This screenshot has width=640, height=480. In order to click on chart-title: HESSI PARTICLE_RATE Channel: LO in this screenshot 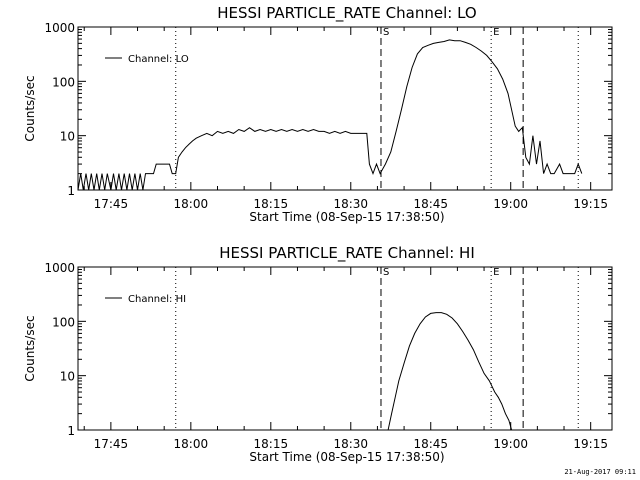, I will do `click(346, 13)`.